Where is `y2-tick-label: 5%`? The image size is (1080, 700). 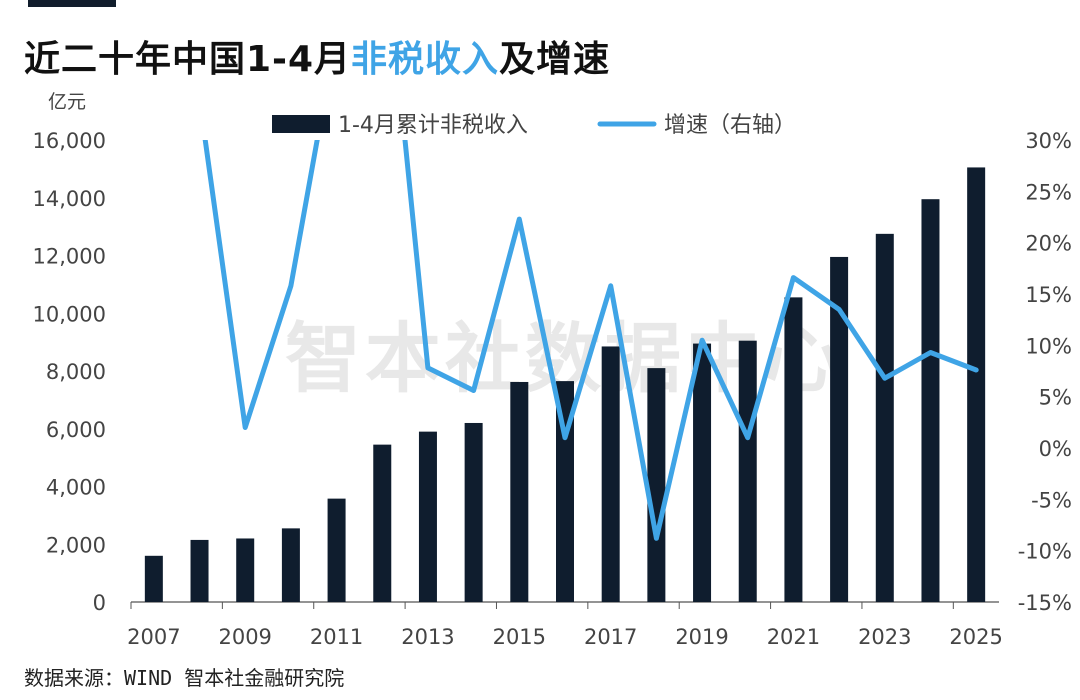
y2-tick-label: 5% is located at coordinates (1055, 398).